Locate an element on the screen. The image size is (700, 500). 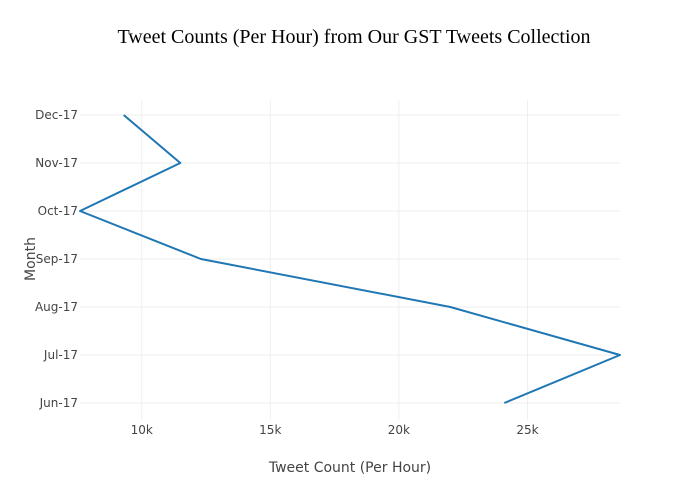
x-tick-label: 25k is located at coordinates (527, 430).